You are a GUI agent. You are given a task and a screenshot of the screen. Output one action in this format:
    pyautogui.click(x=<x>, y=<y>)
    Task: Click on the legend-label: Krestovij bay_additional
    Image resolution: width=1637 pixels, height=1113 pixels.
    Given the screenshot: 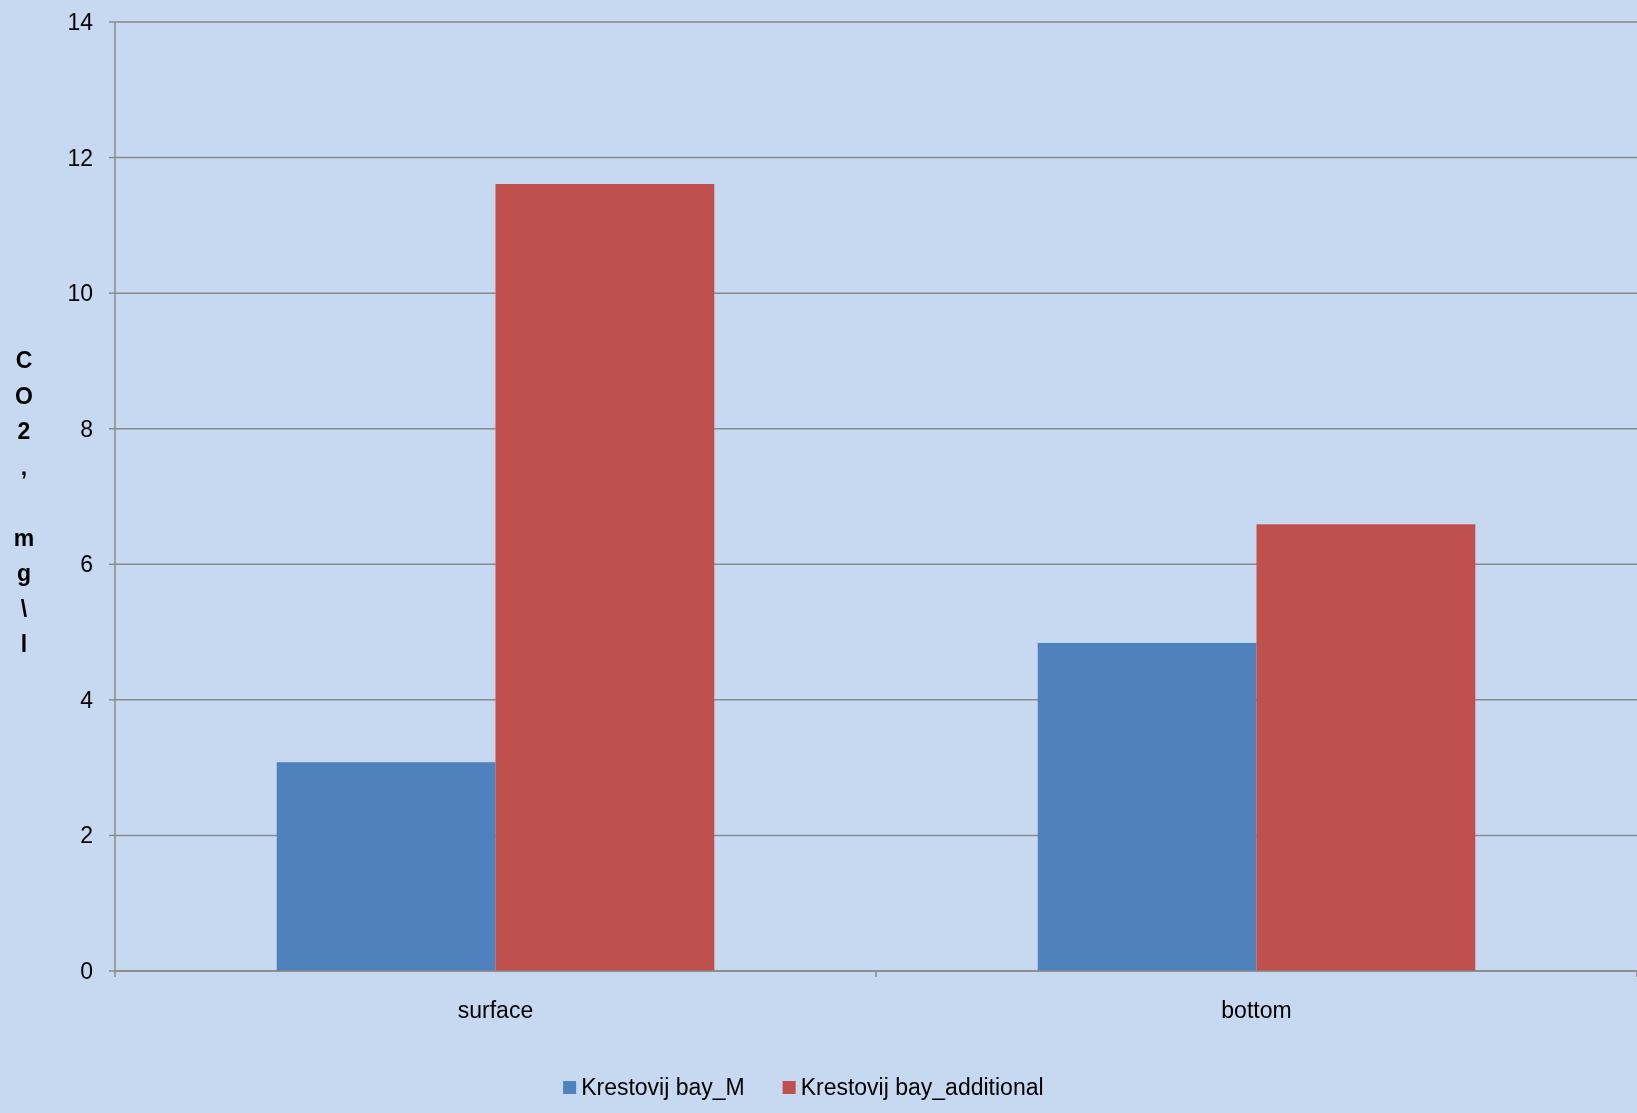 What is the action you would take?
    pyautogui.click(x=922, y=1087)
    